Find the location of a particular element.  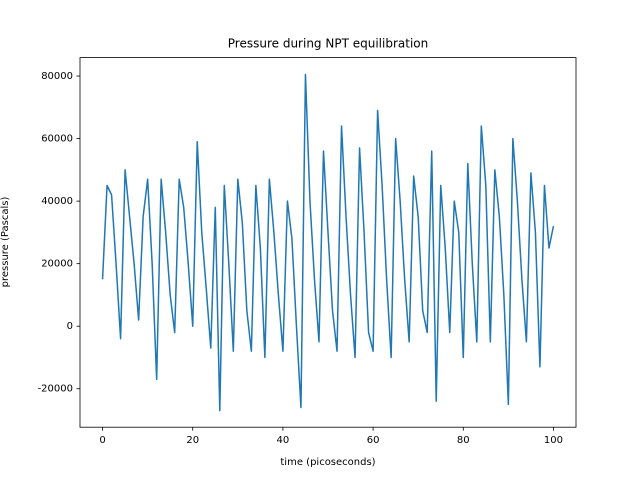

x-tick-label: 100 is located at coordinates (553, 440).